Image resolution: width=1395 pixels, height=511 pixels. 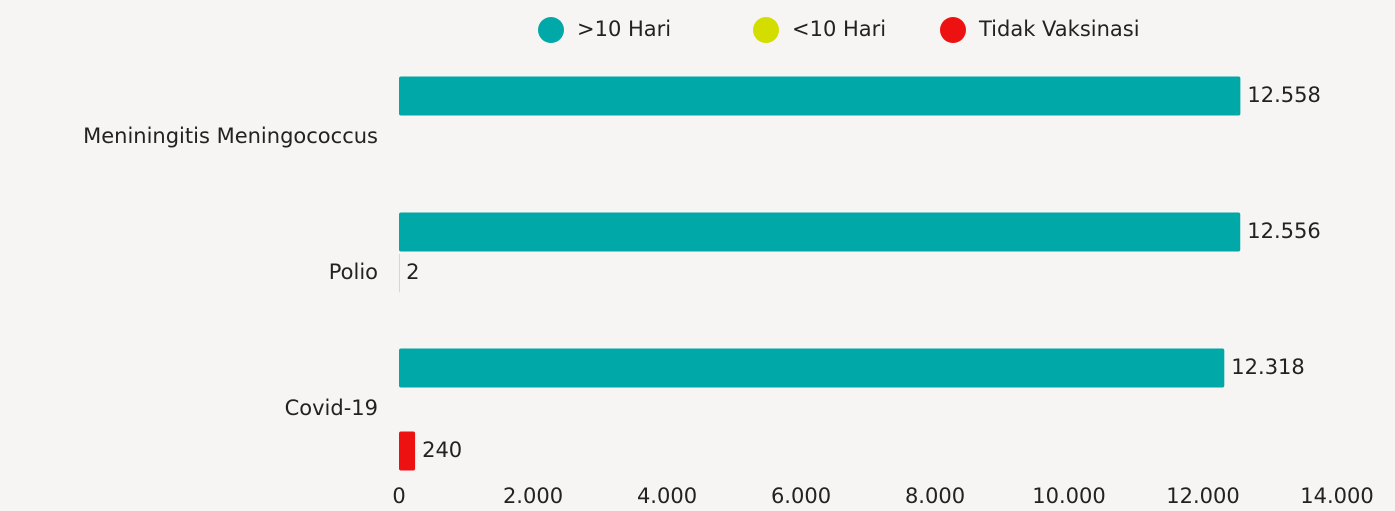 I want to click on x-tick-label: 0, so click(x=398, y=496).